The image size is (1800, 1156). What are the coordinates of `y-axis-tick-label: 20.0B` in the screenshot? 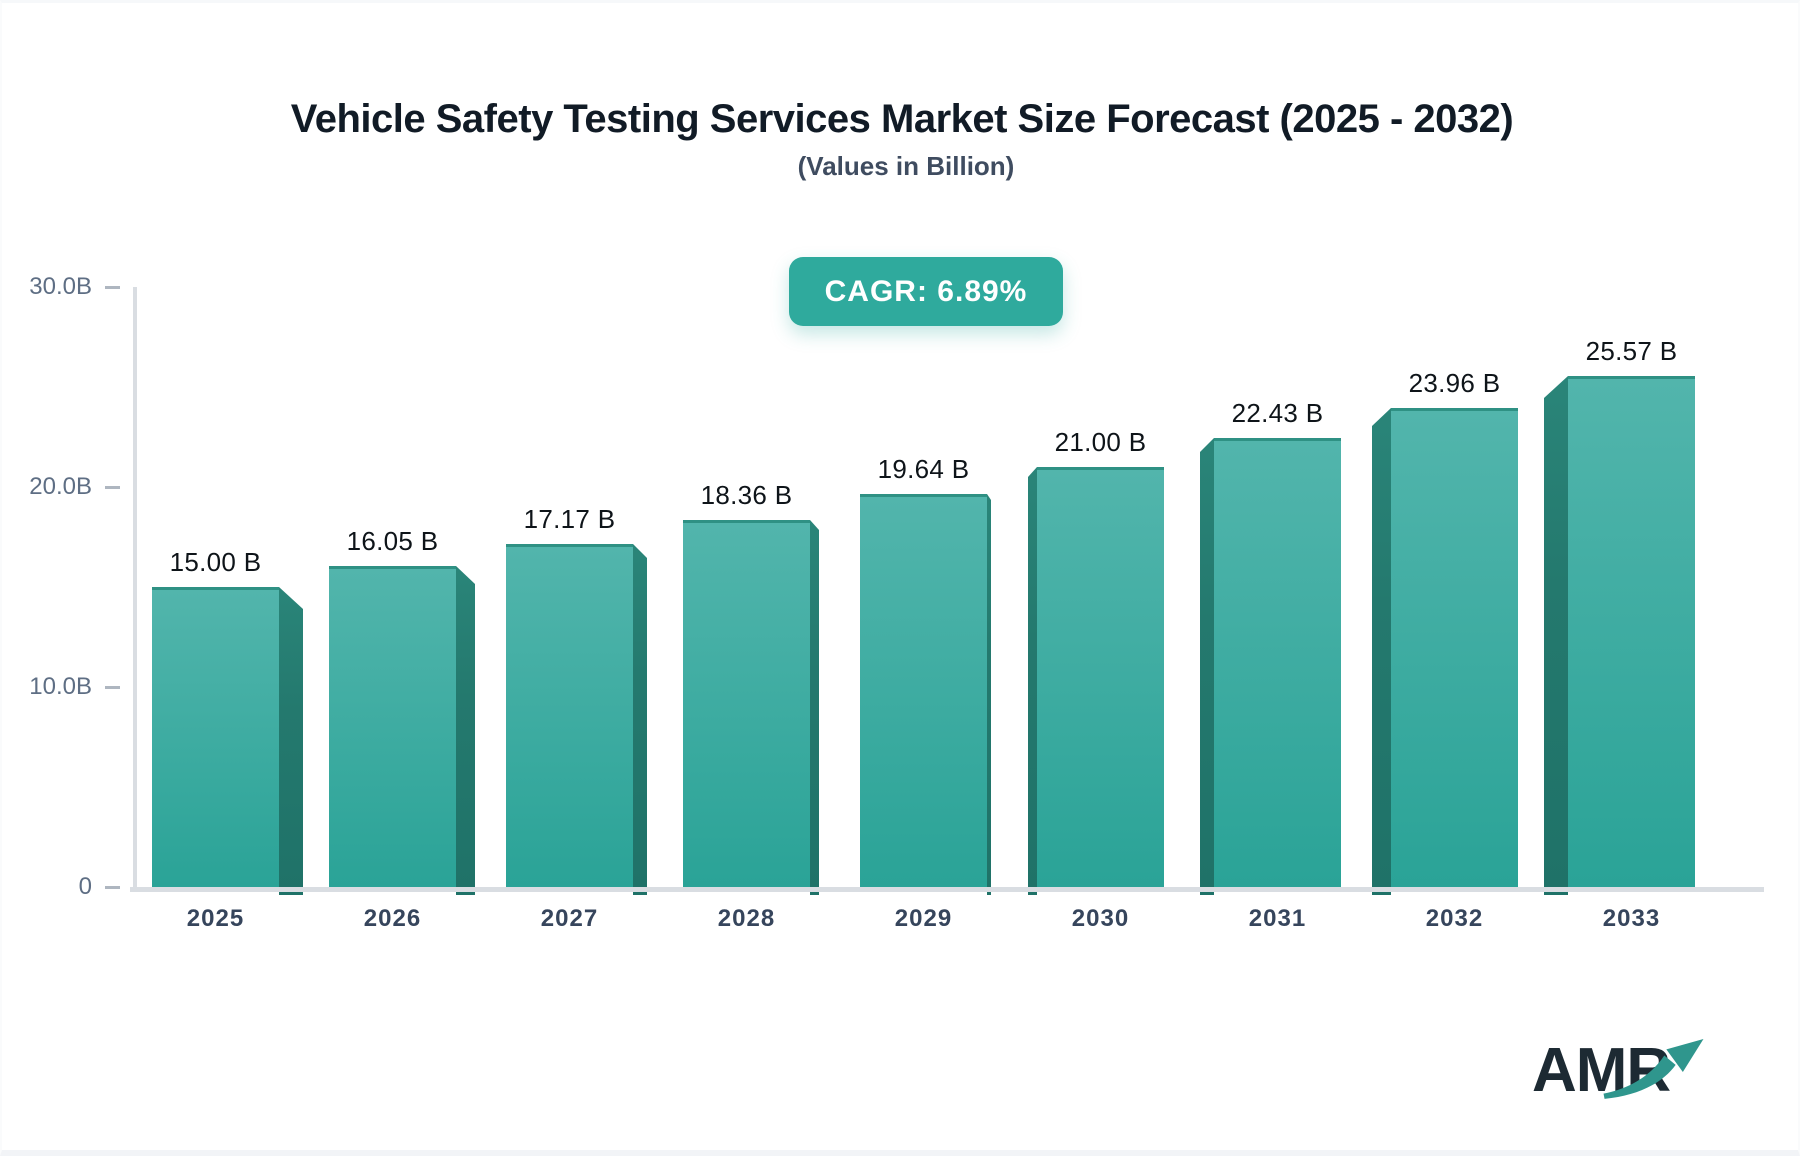 It's located at (60, 486).